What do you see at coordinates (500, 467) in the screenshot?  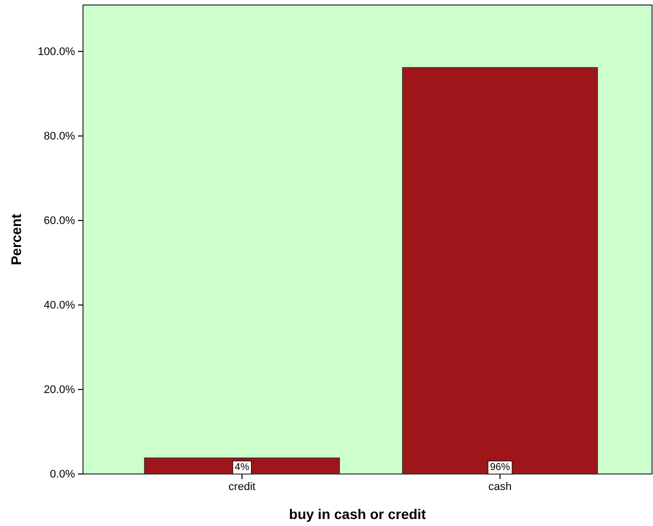 I see `data-label: 96%` at bounding box center [500, 467].